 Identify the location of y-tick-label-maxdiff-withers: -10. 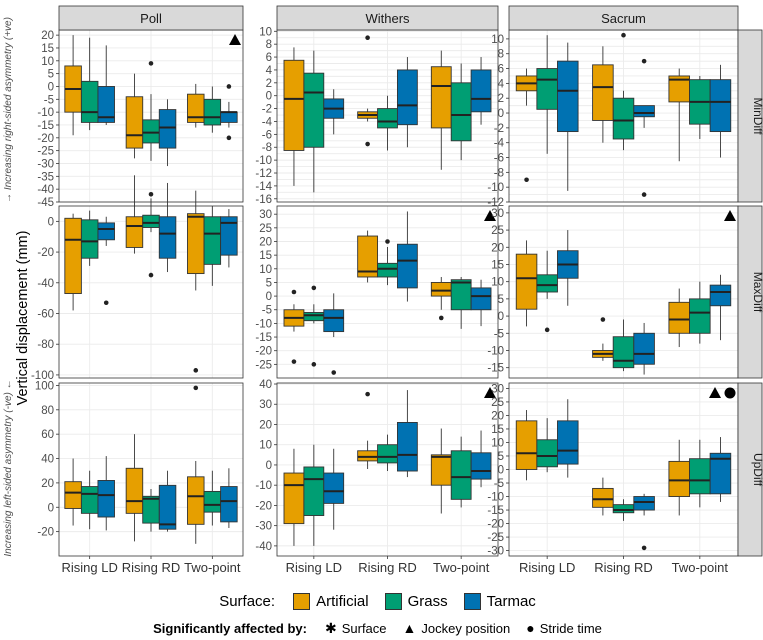
(263, 324).